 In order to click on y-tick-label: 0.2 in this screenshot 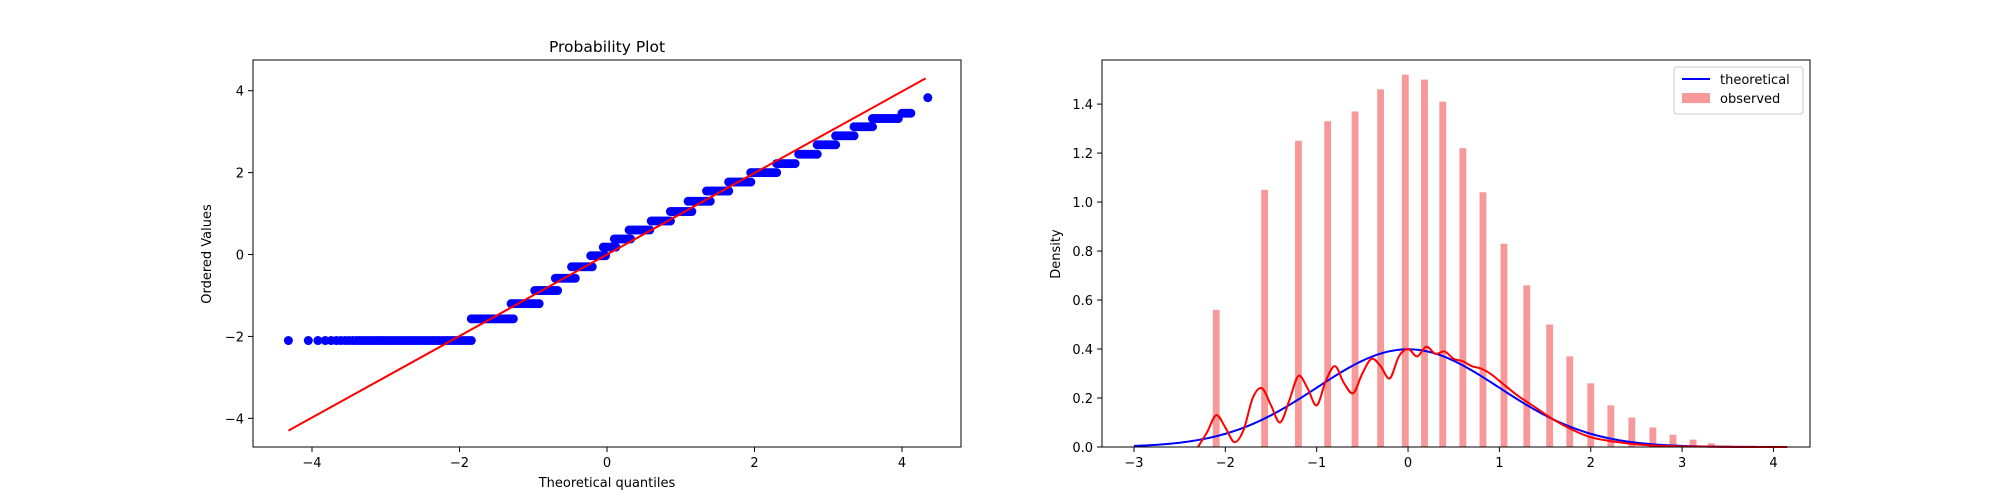, I will do `click(1082, 399)`.